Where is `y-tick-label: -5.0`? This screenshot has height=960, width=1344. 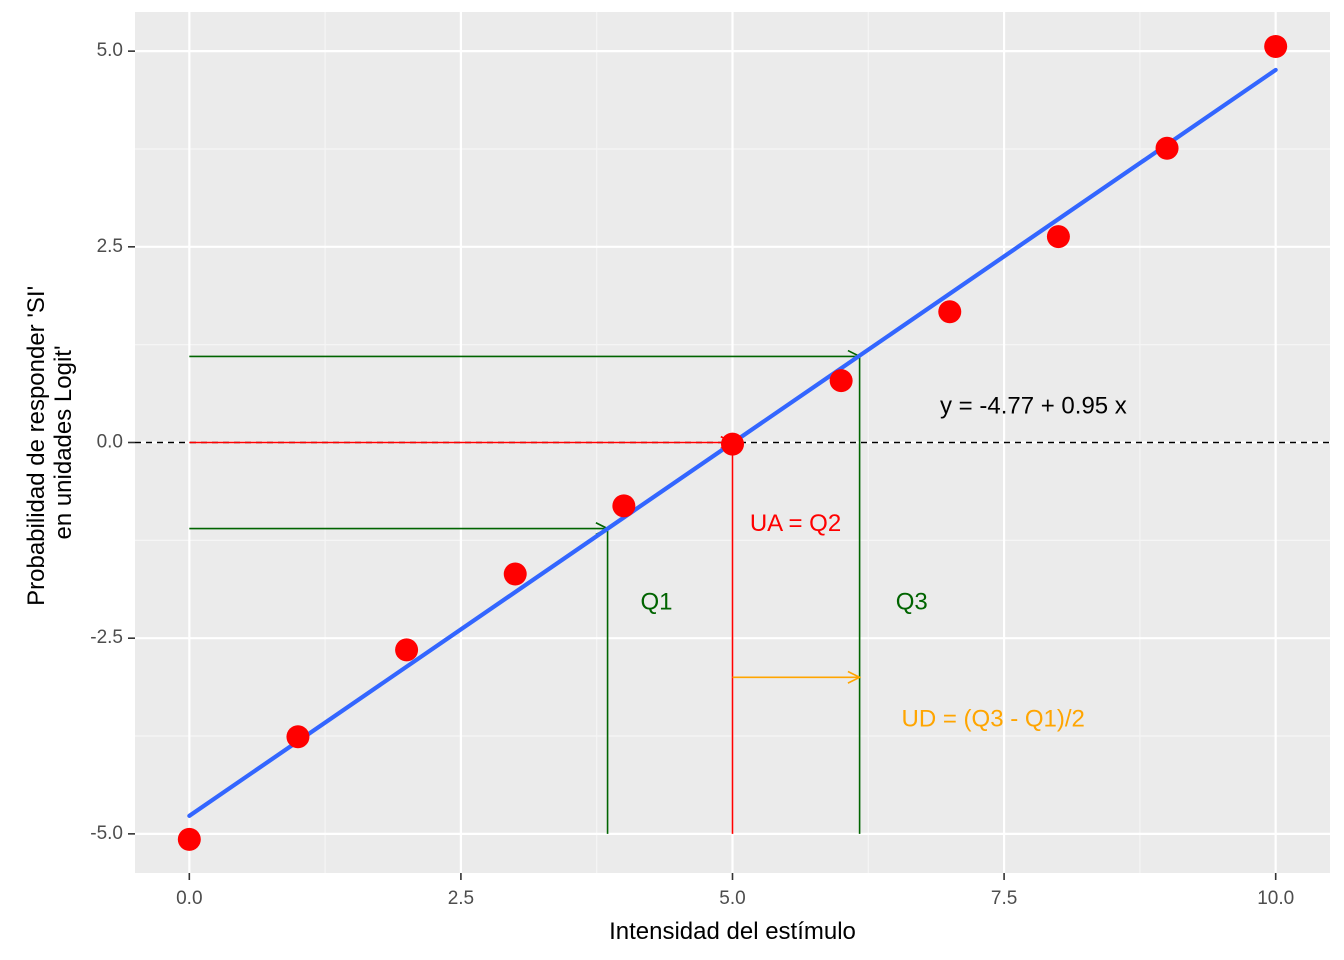 y-tick-label: -5.0 is located at coordinates (106, 833).